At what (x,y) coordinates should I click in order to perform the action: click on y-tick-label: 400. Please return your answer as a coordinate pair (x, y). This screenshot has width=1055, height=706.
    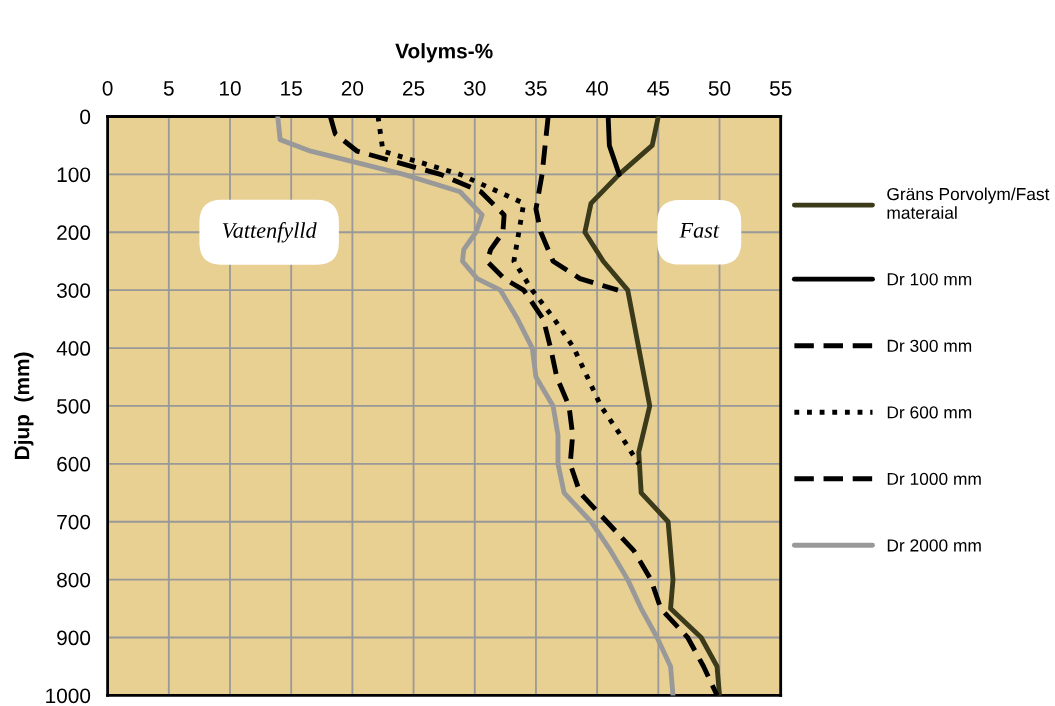
    Looking at the image, I should click on (73, 348).